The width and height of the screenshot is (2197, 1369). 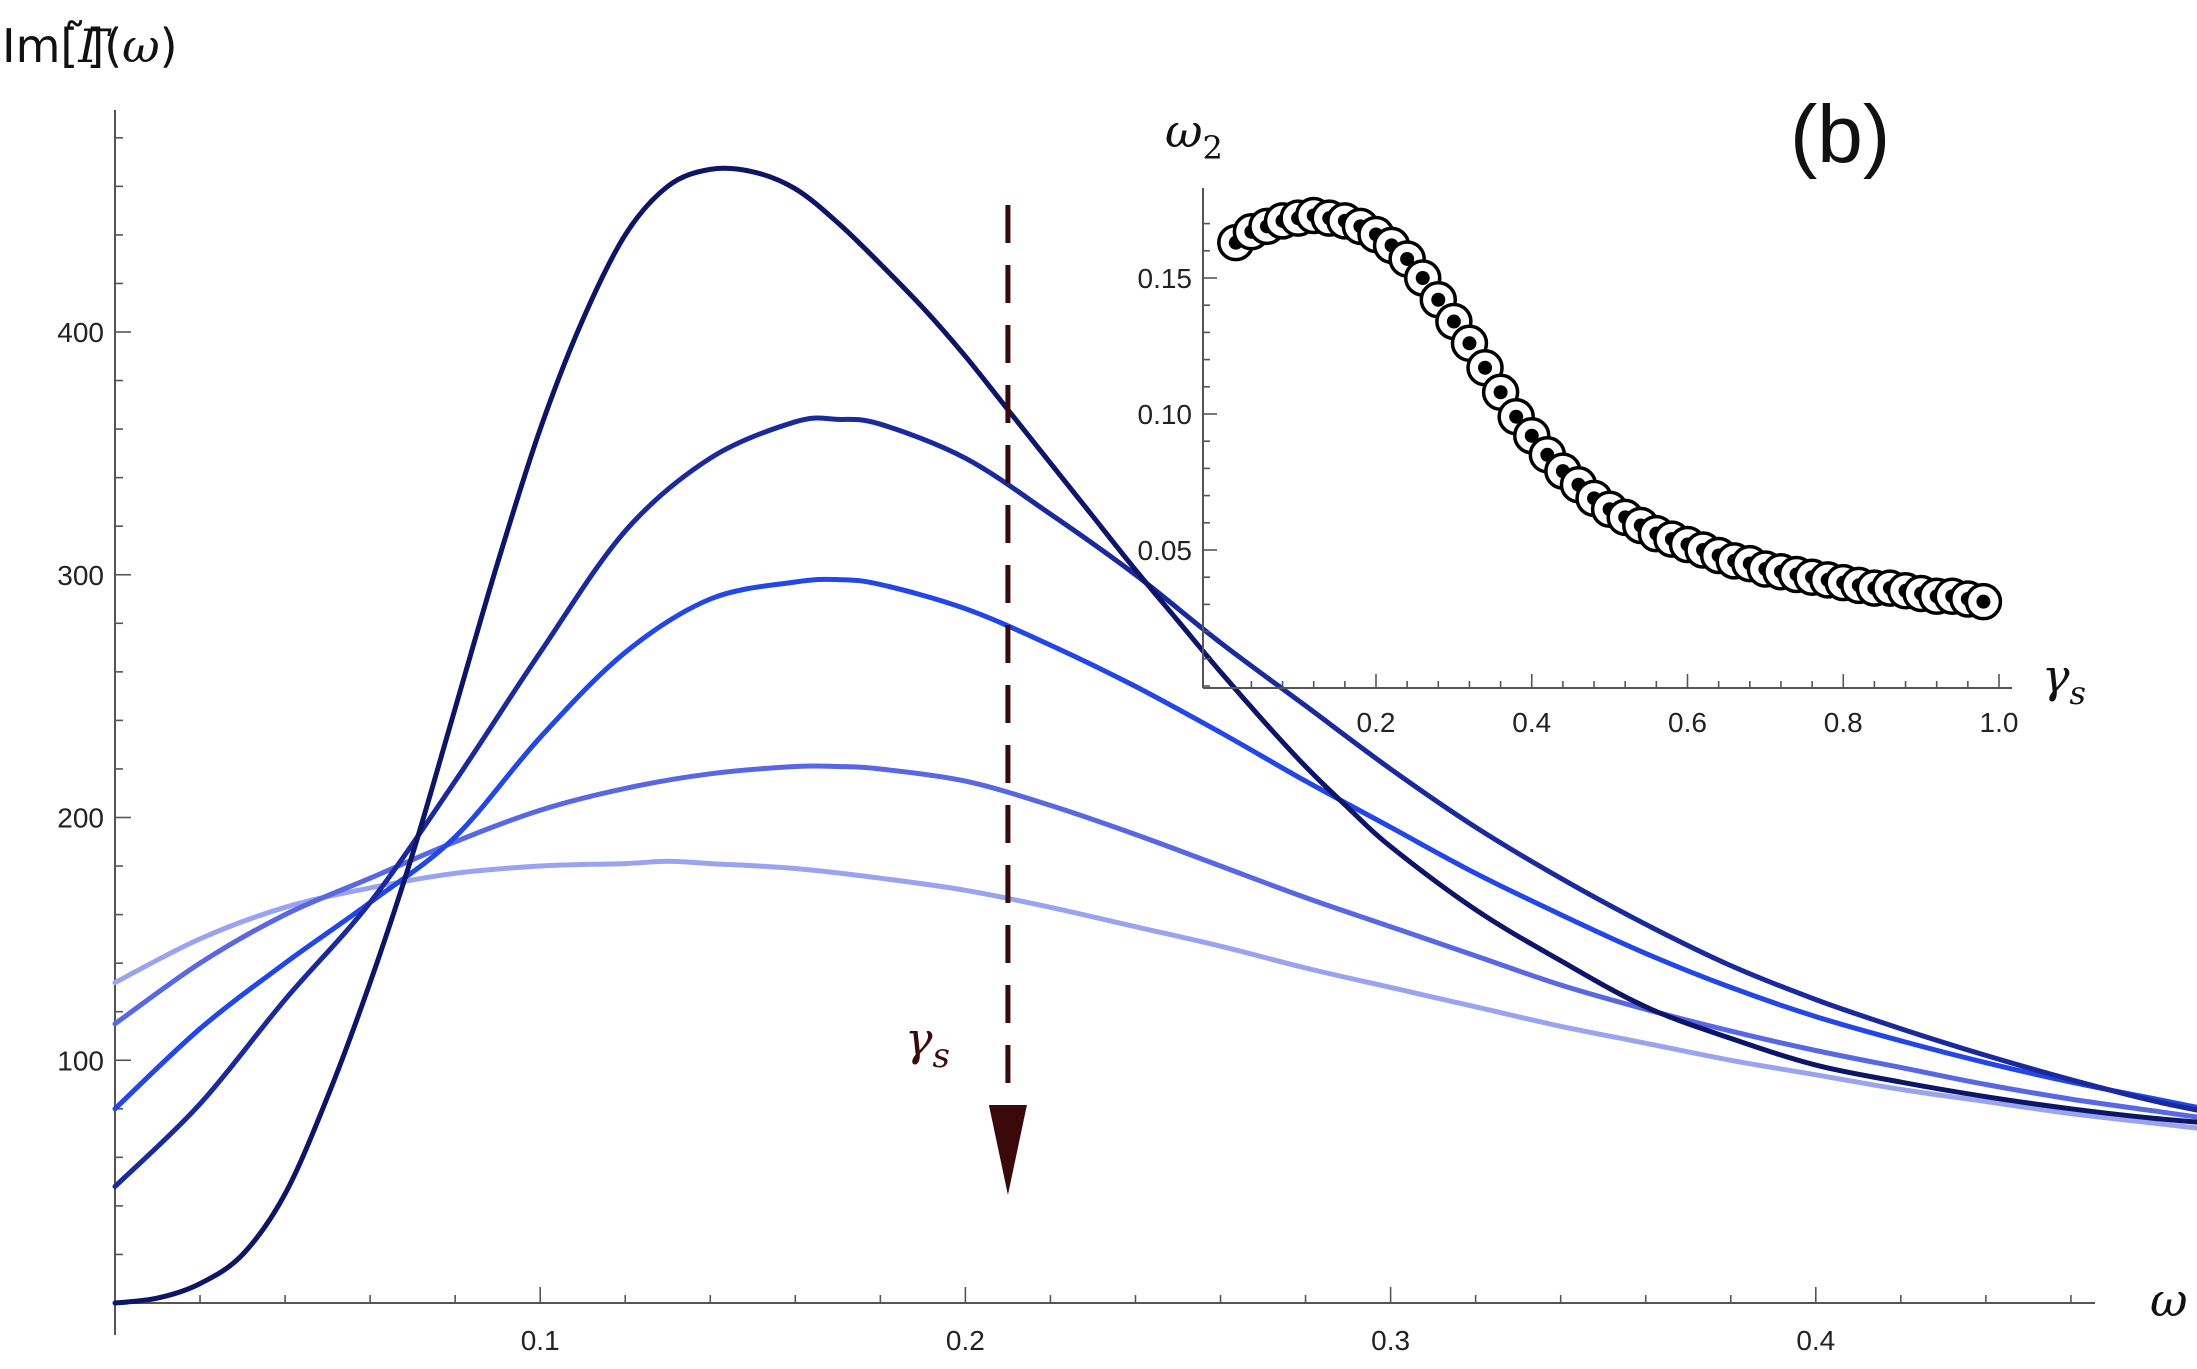 I want to click on gamma-arrow, so click(x=1007, y=700).